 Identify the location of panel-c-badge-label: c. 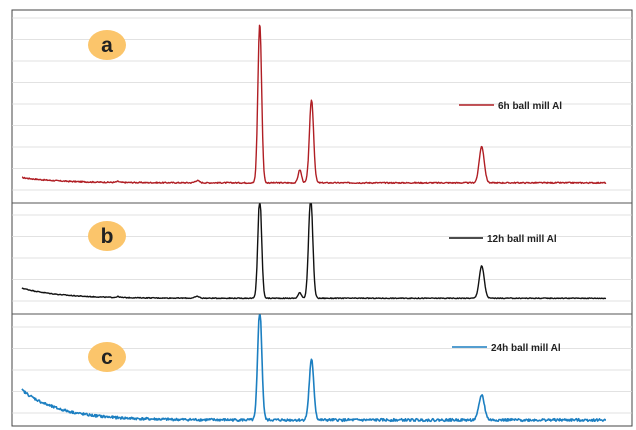
(107, 357).